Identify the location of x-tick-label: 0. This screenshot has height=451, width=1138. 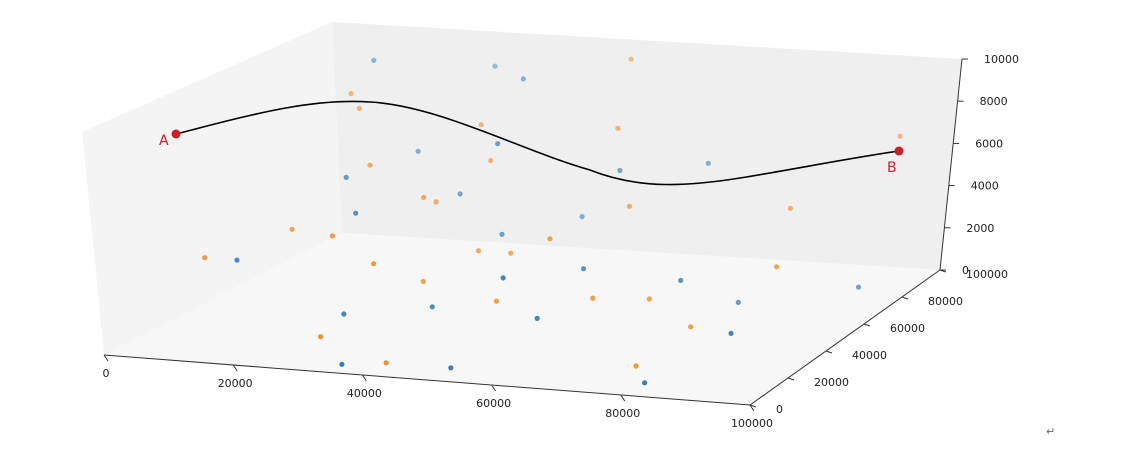
(106, 373).